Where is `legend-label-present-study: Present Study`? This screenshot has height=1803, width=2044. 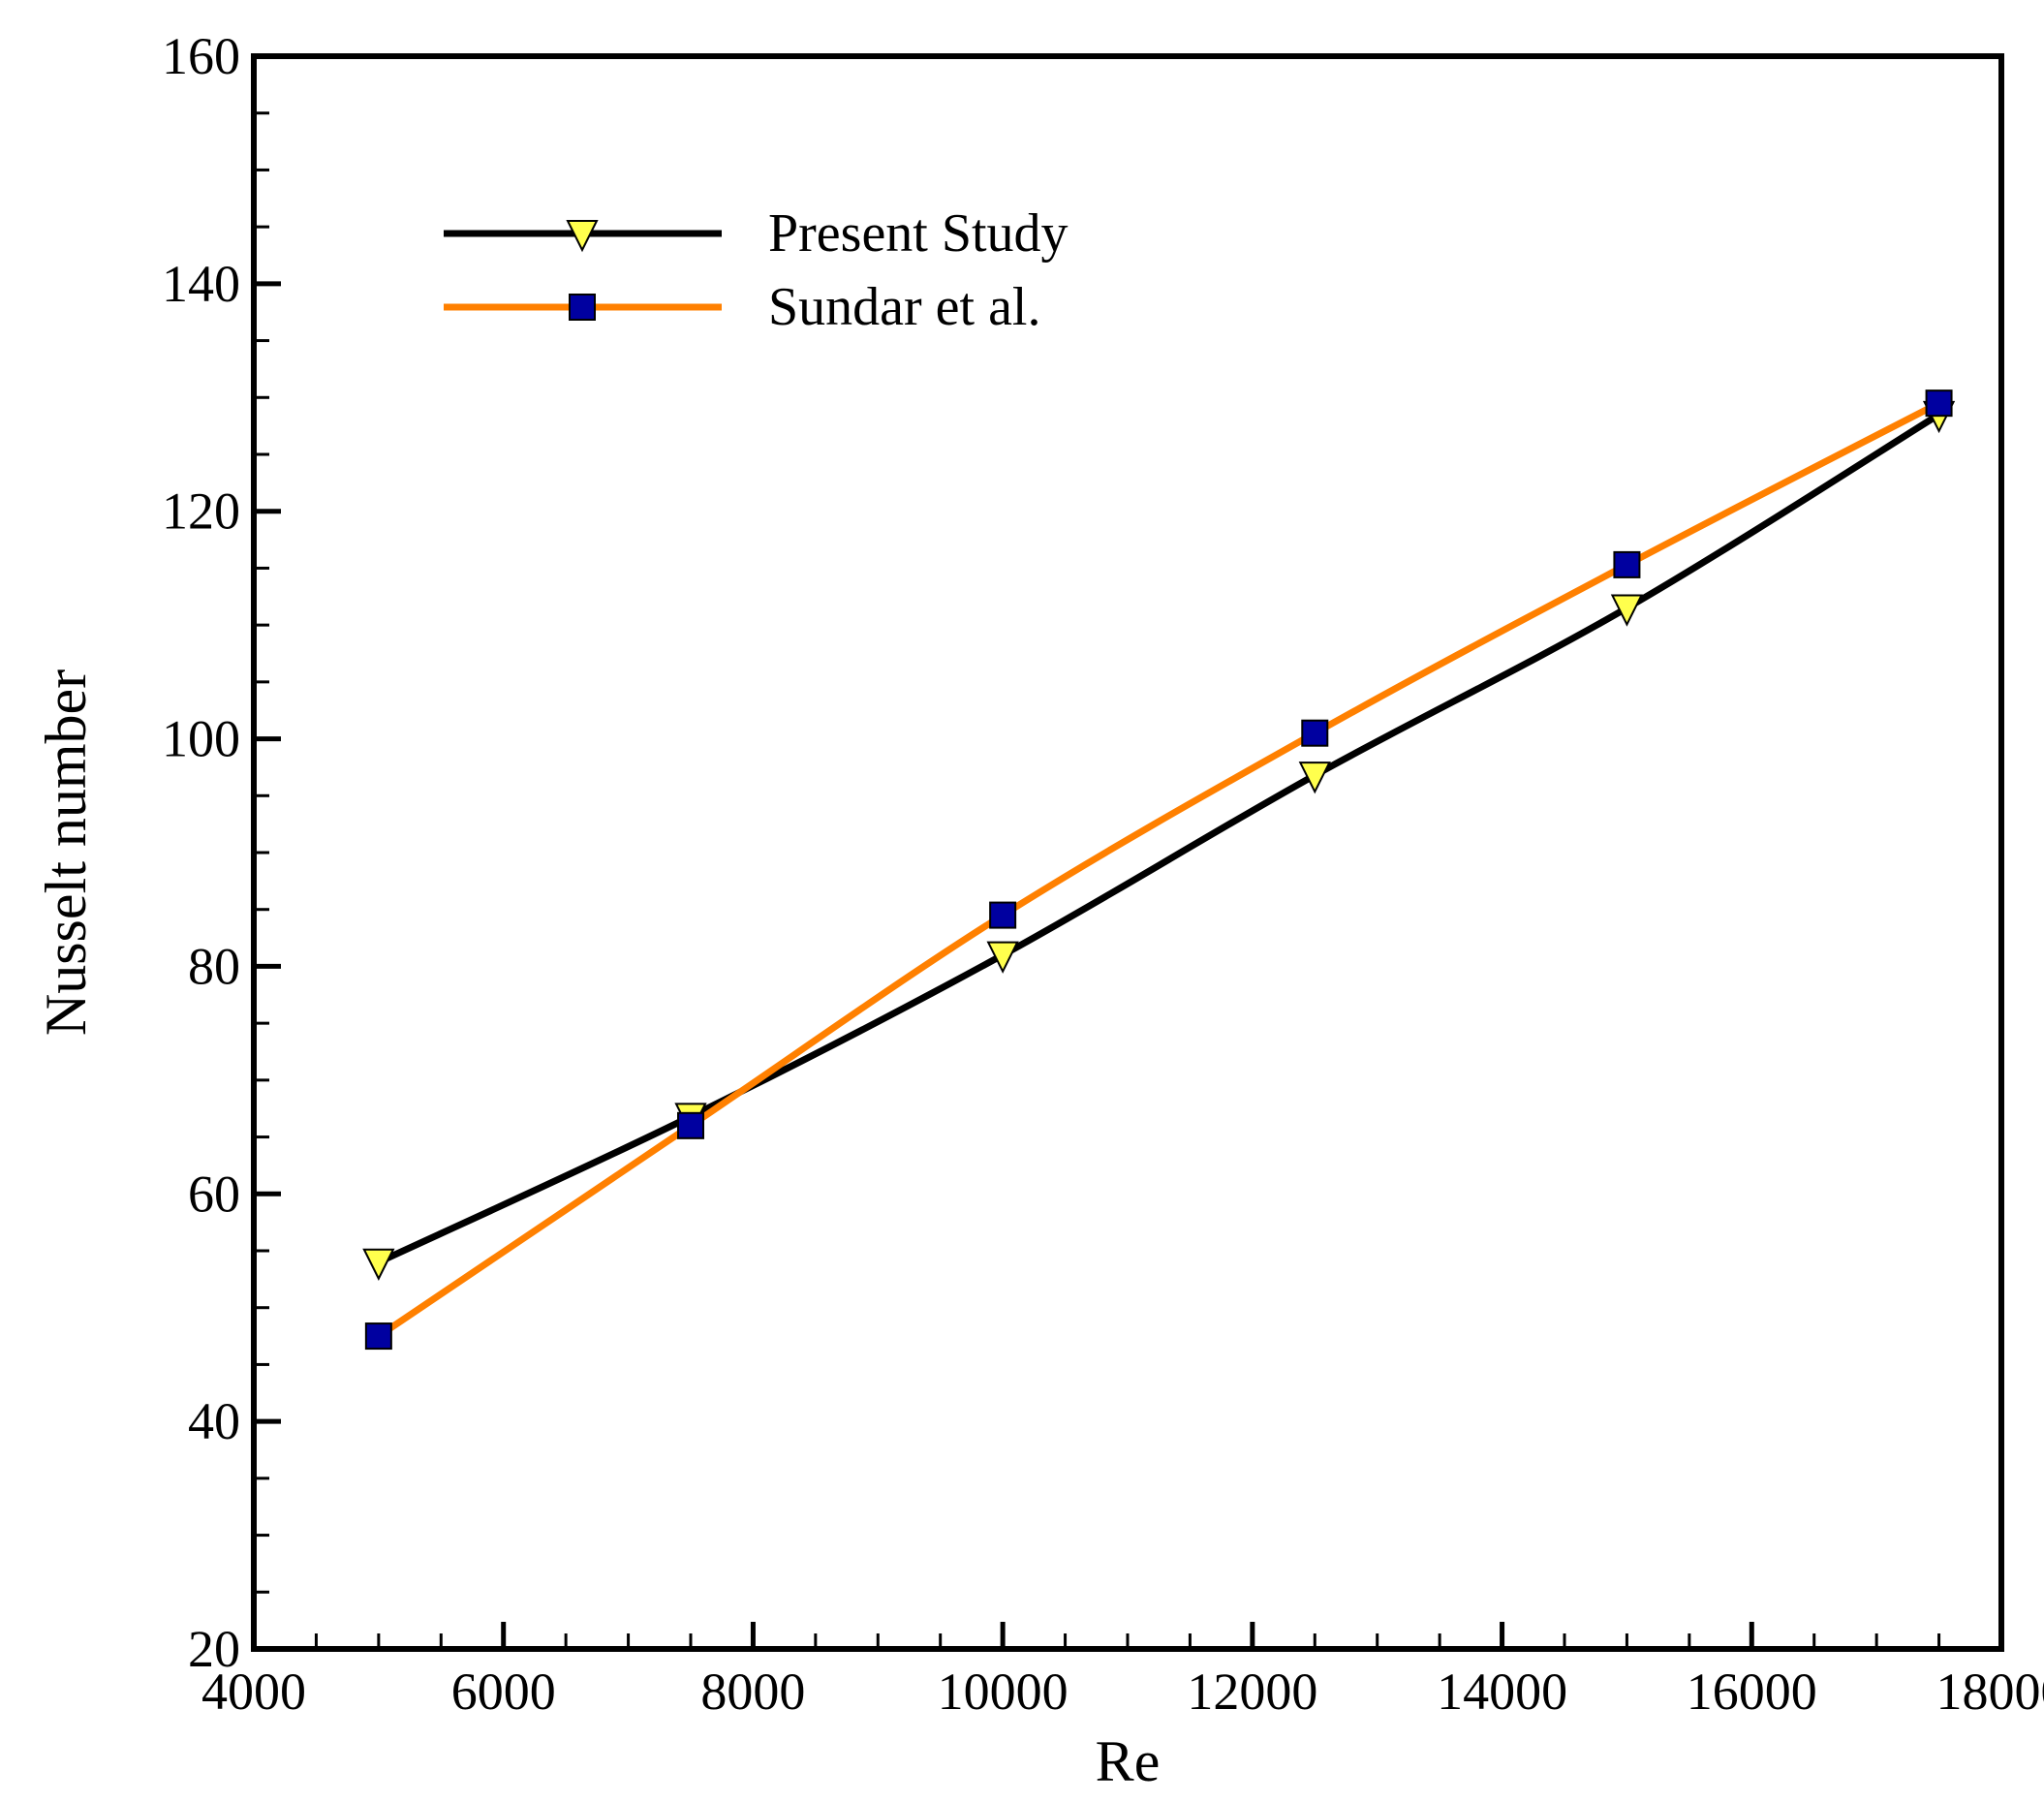 legend-label-present-study: Present Study is located at coordinates (918, 233).